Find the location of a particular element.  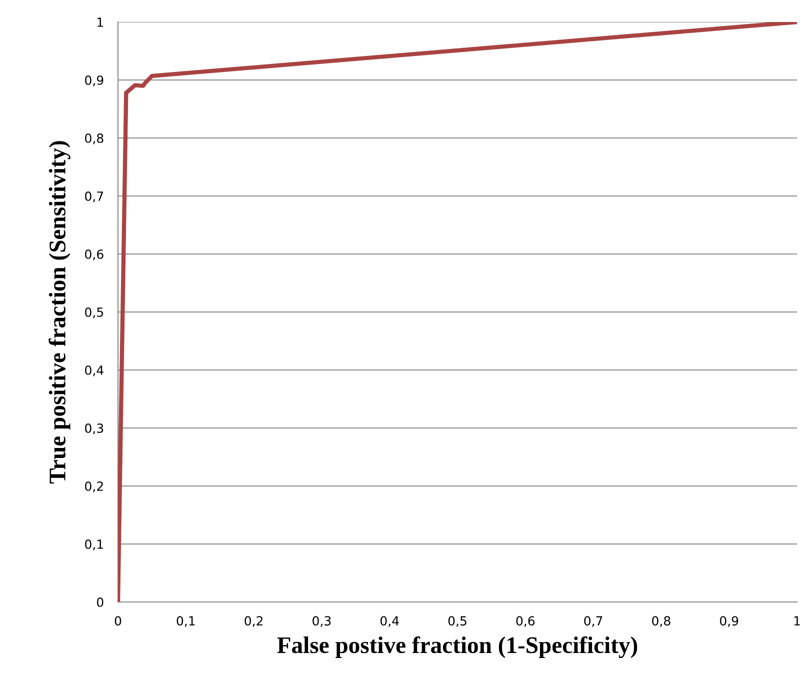

y-tick-label: 0,5 is located at coordinates (94, 312).